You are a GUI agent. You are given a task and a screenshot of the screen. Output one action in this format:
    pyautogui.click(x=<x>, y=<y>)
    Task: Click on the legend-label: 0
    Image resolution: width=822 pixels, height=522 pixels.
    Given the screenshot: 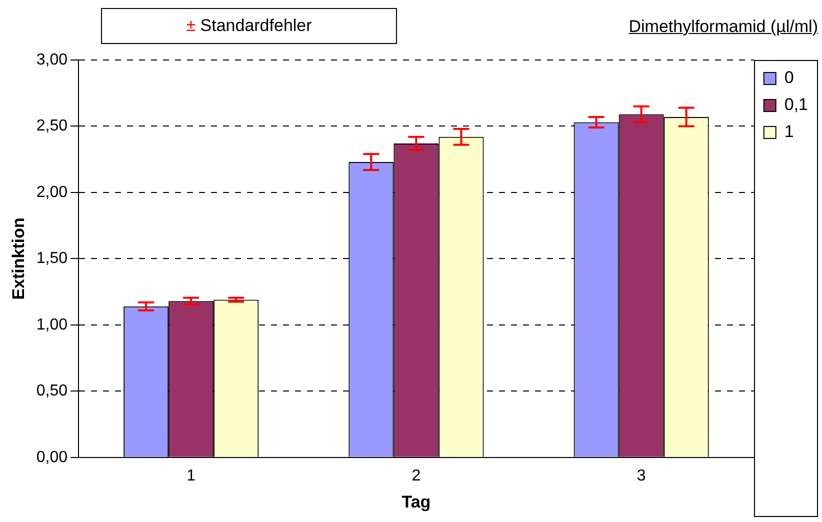 What is the action you would take?
    pyautogui.click(x=789, y=78)
    